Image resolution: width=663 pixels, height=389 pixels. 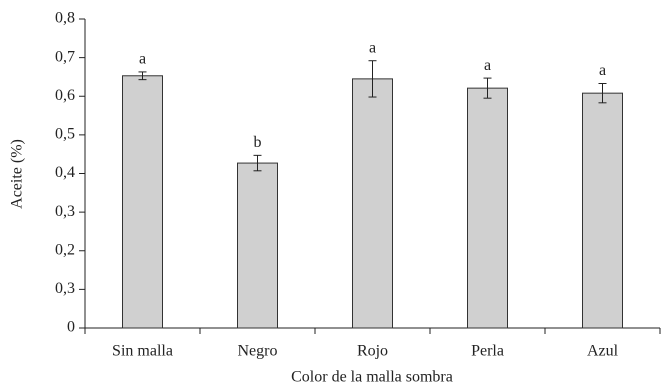 What do you see at coordinates (65, 56) in the screenshot?
I see `y-tick-label: 0,7` at bounding box center [65, 56].